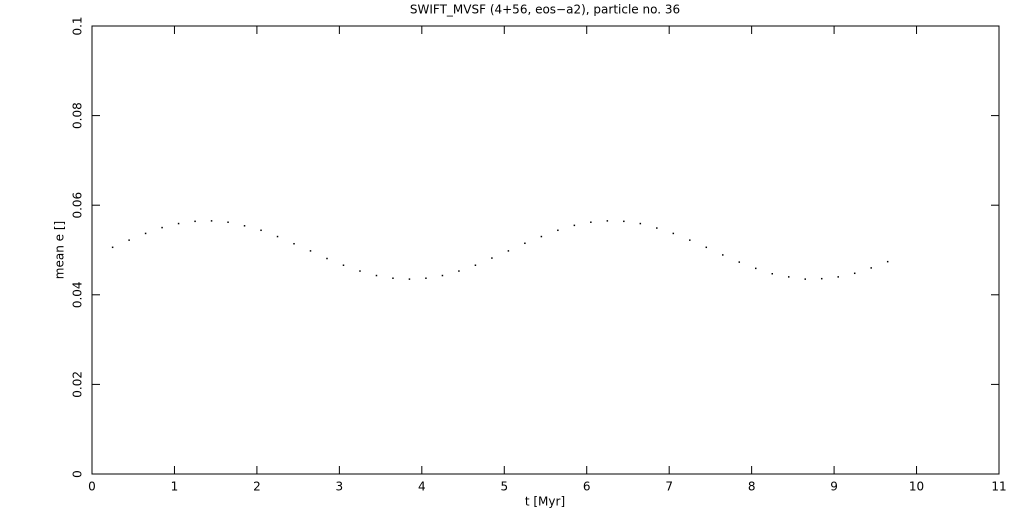 This screenshot has height=511, width=1021. Describe the element at coordinates (257, 487) in the screenshot. I see `x-tick-label: 2` at that location.